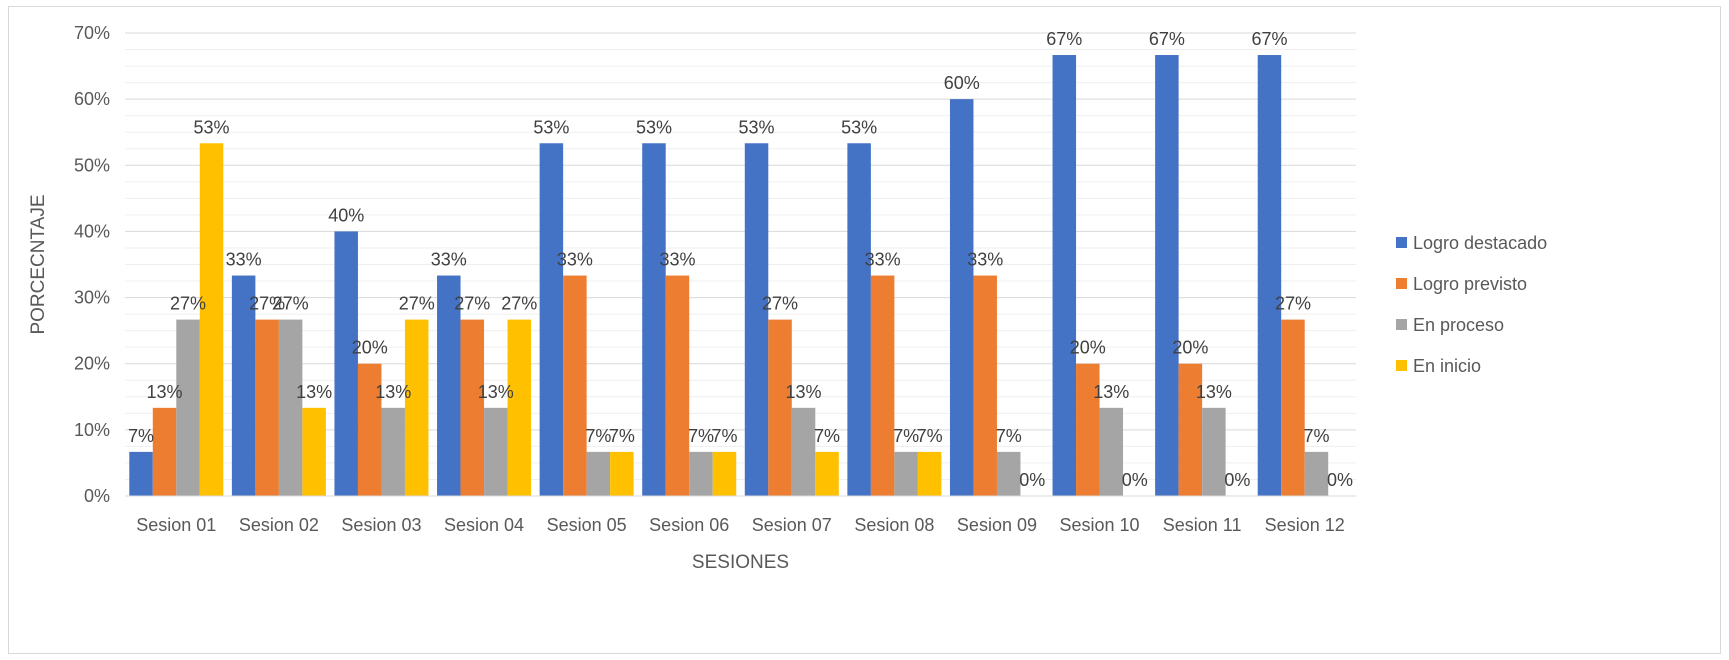 Image resolution: width=1729 pixels, height=660 pixels. What do you see at coordinates (97, 496) in the screenshot?
I see `y-tick-label: 0%` at bounding box center [97, 496].